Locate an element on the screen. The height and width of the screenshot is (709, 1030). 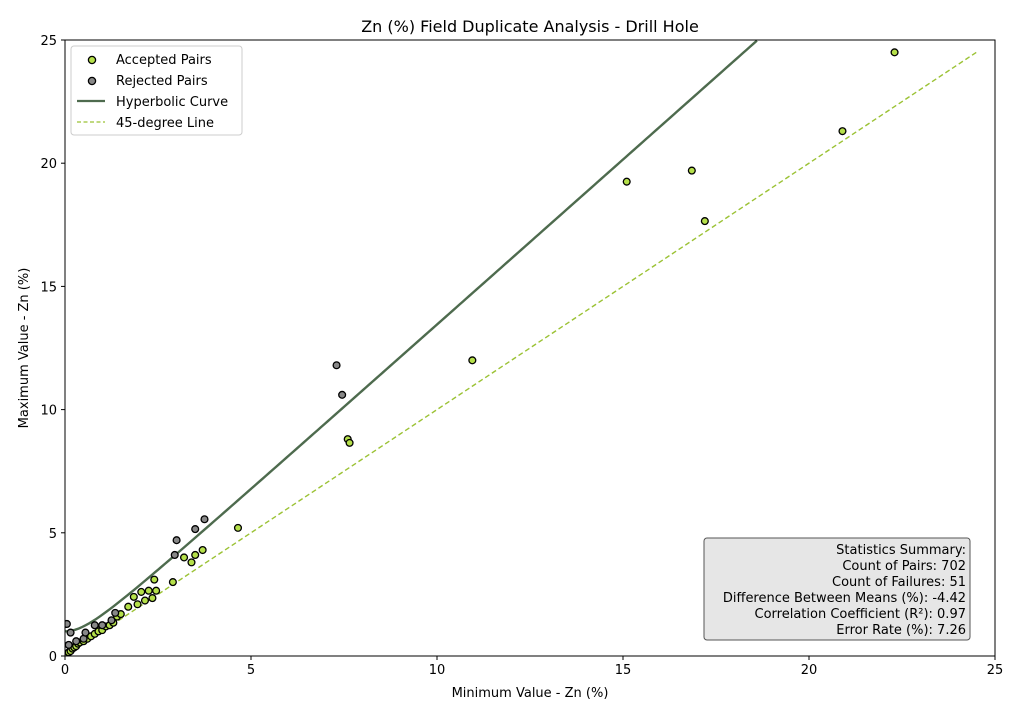
y-tick-label: 15 is located at coordinates (48, 287).